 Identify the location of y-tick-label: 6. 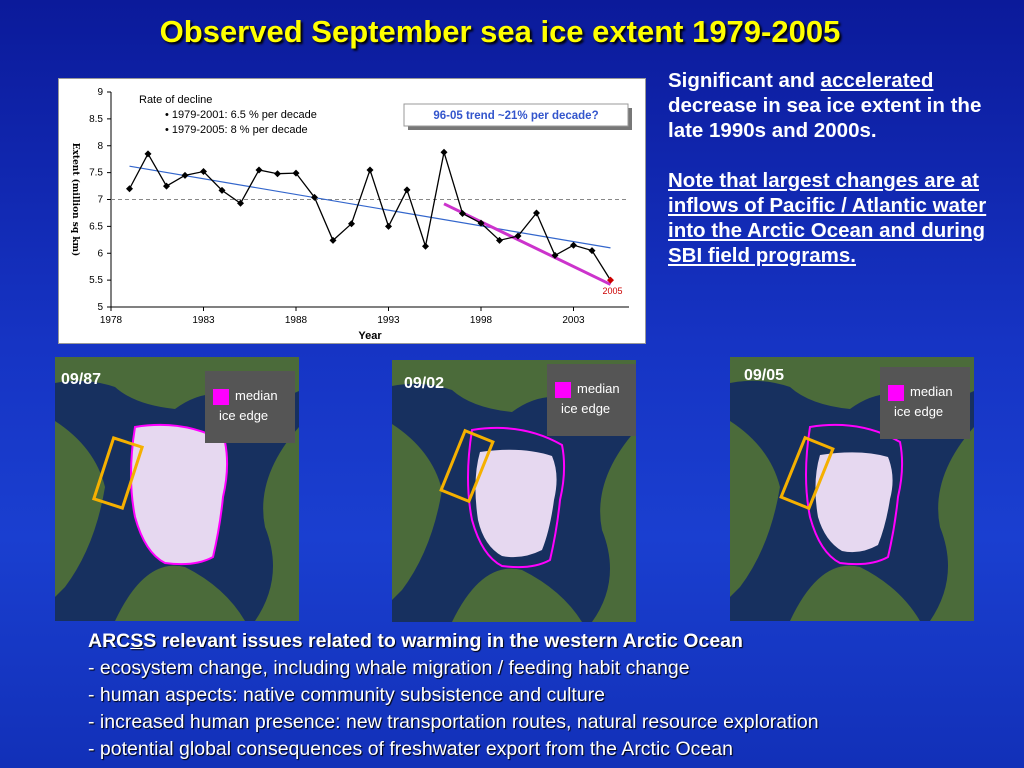
(100, 253).